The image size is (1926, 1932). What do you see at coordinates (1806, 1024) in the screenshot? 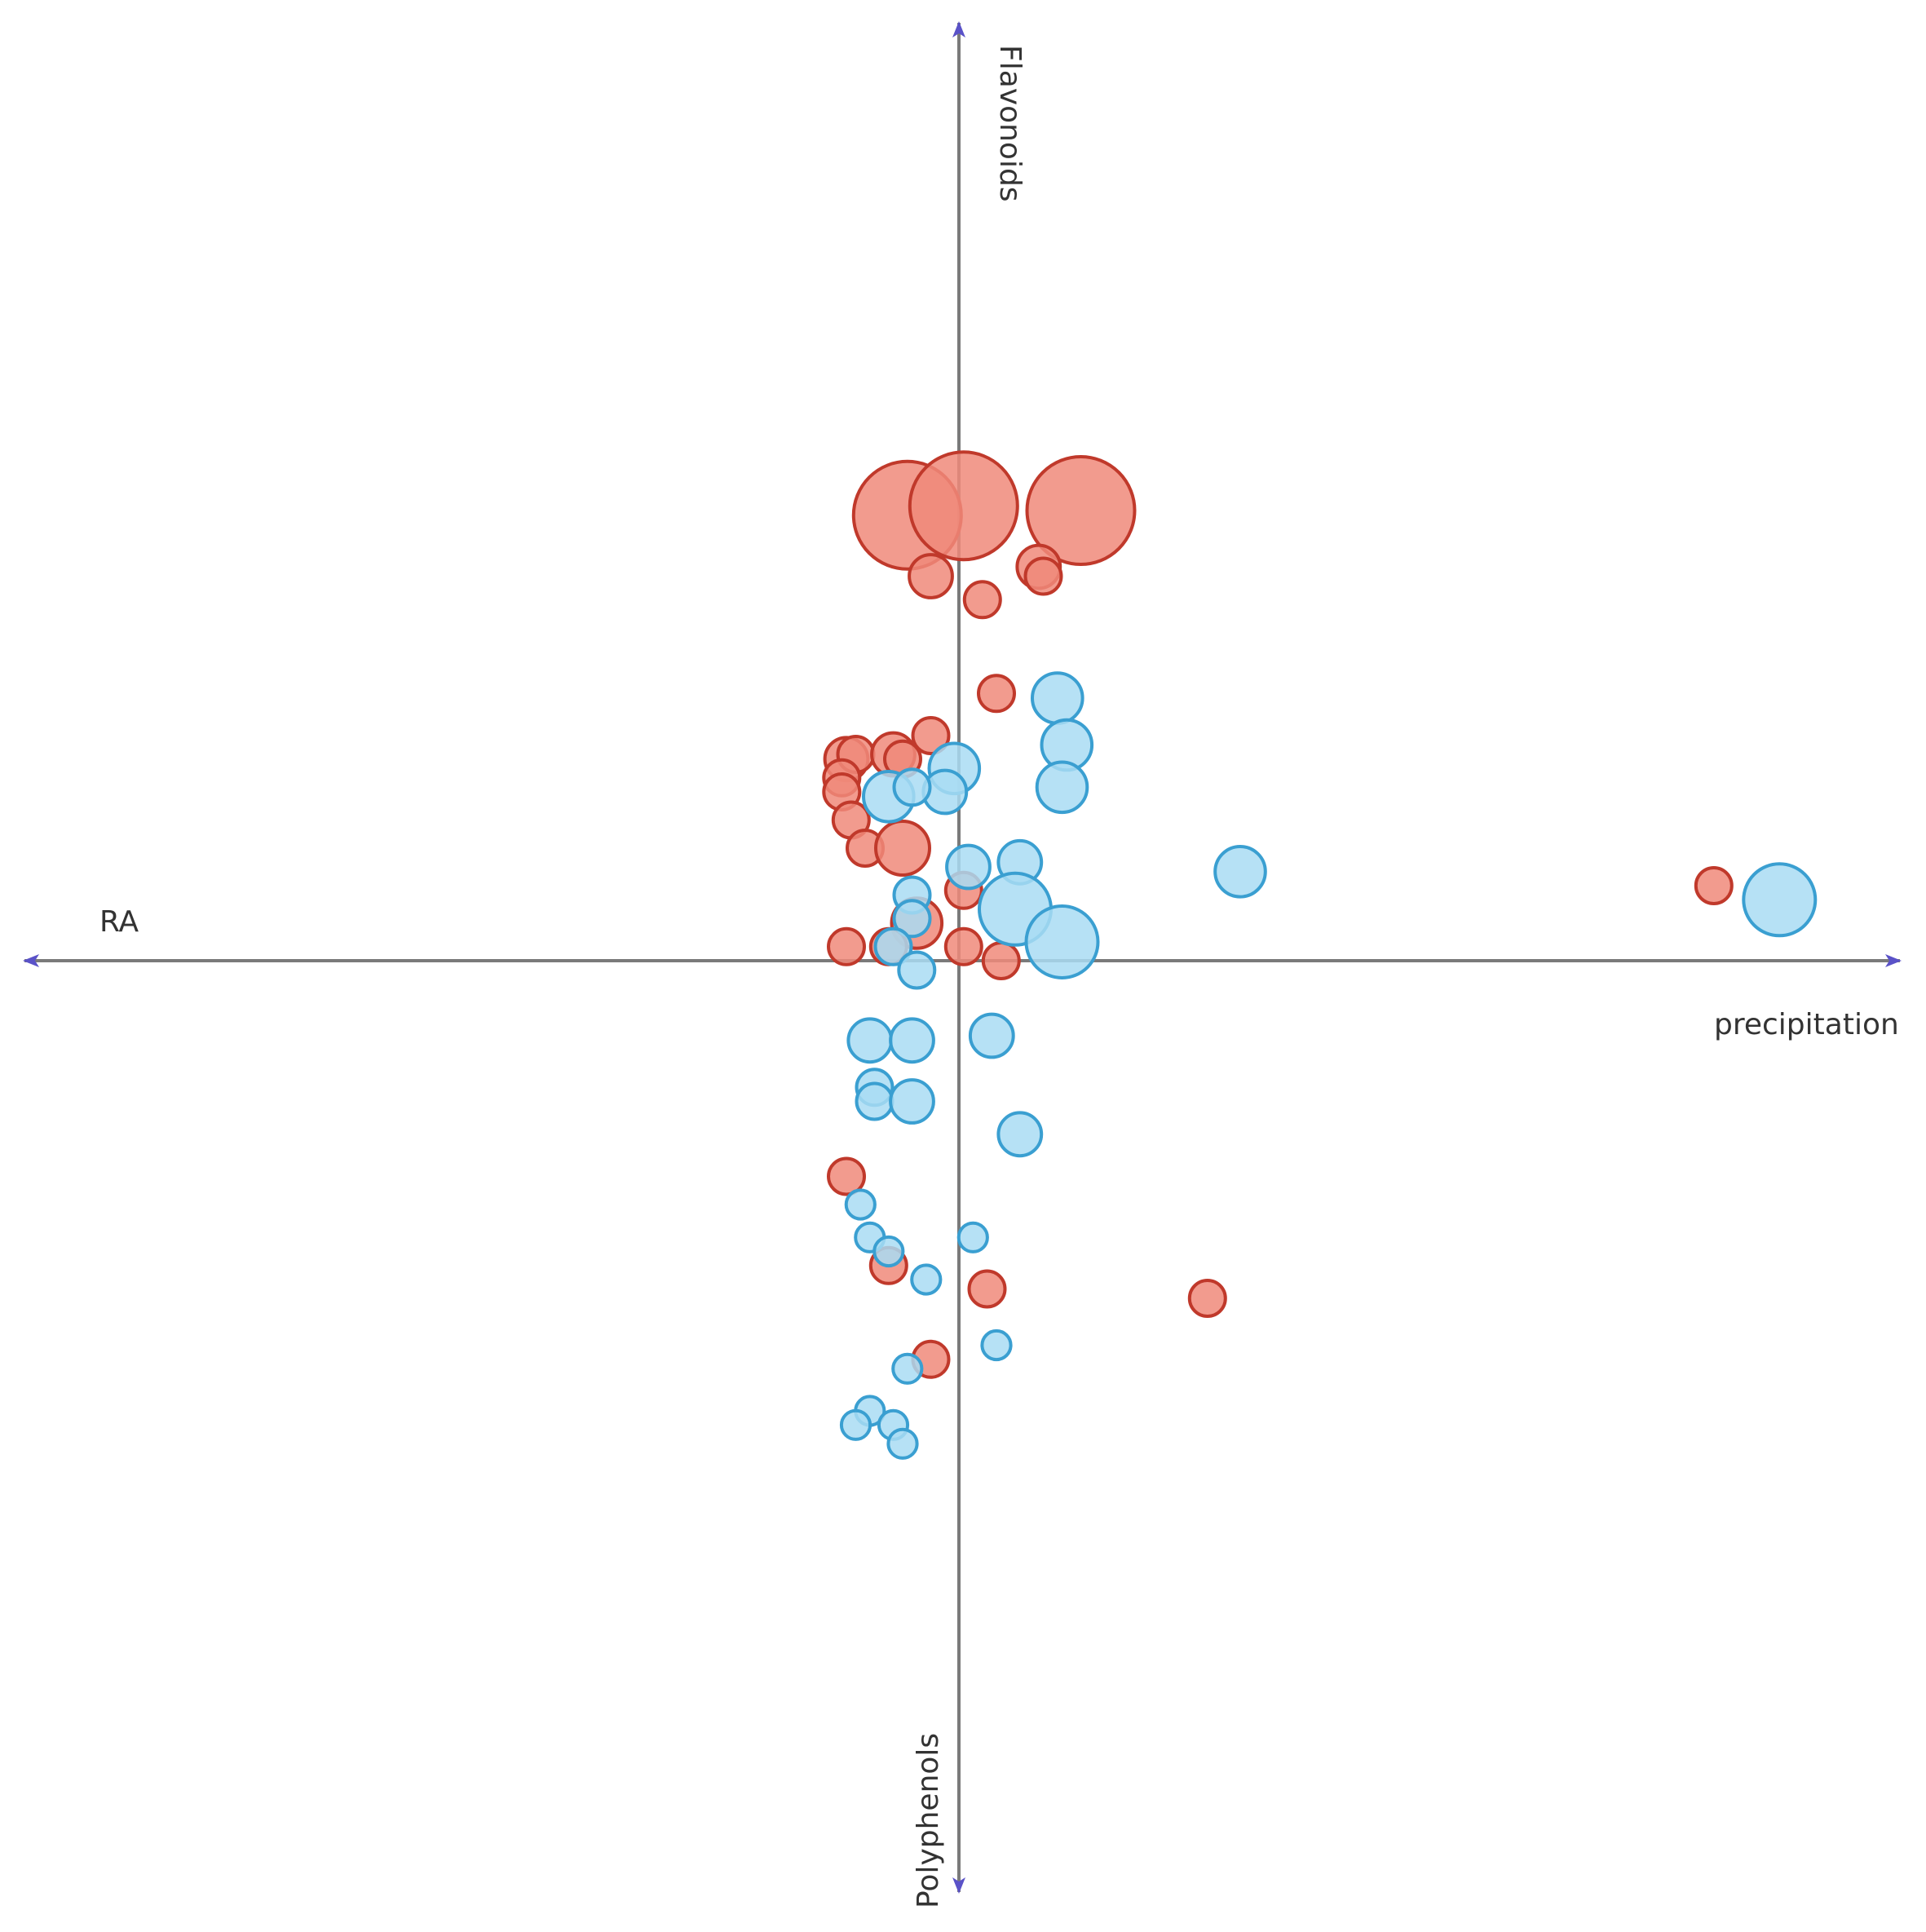
I see `axis-label-right: precipitation` at bounding box center [1806, 1024].